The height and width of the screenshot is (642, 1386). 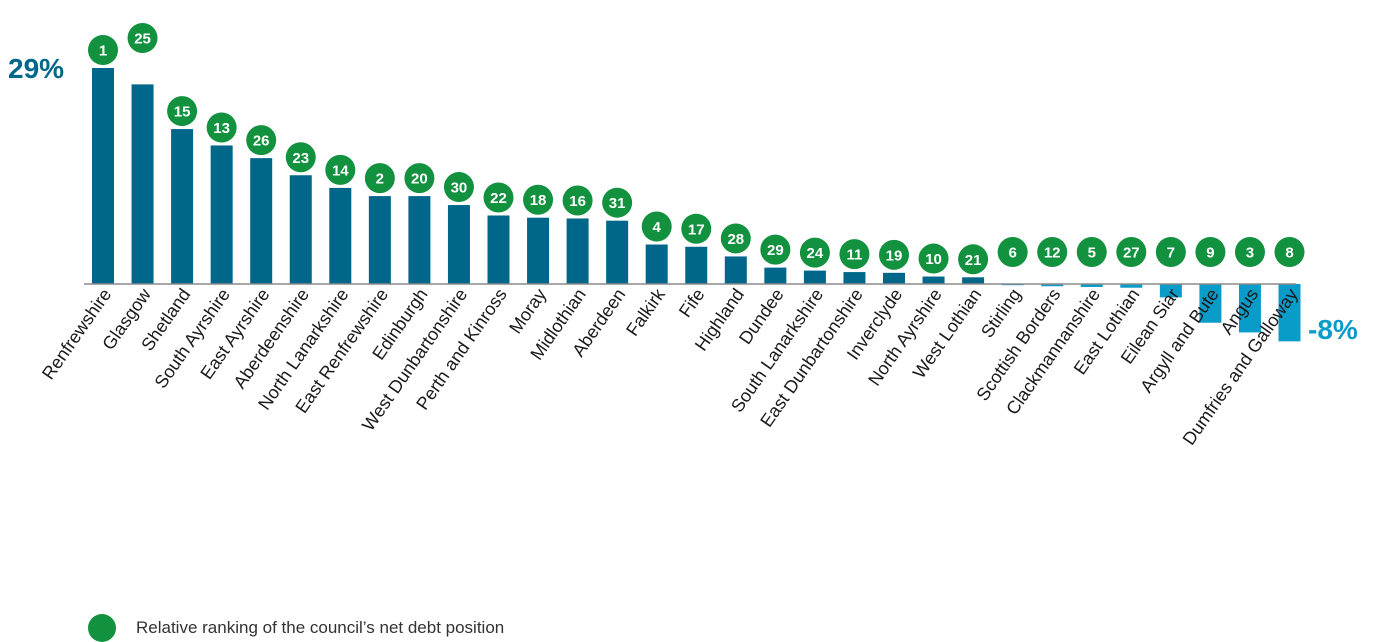 I want to click on rank-badge: 20, so click(x=419, y=178).